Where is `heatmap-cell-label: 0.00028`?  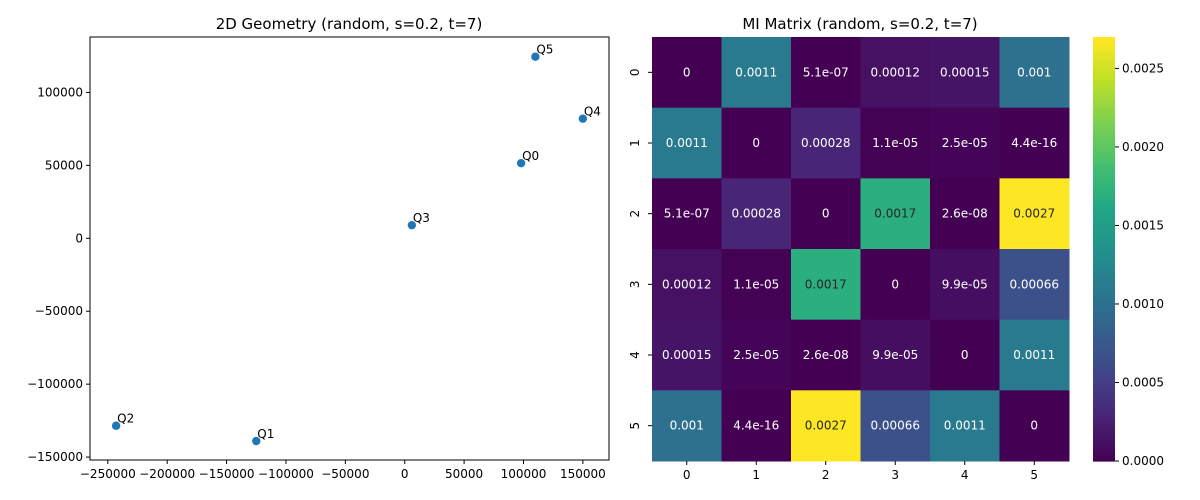 heatmap-cell-label: 0.00028 is located at coordinates (826, 143).